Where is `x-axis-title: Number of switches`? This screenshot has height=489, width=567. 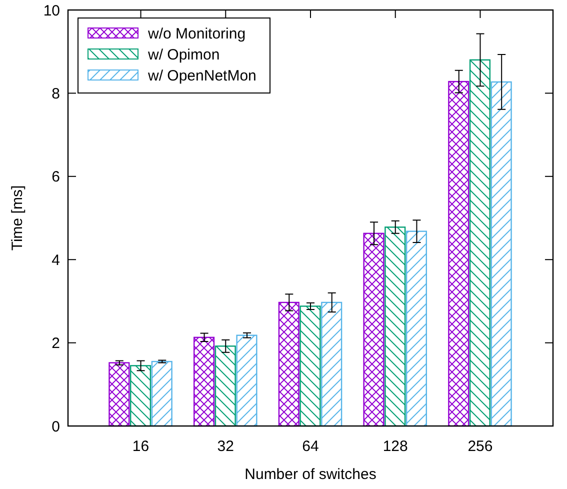
x-axis-title: Number of switches is located at coordinates (310, 474).